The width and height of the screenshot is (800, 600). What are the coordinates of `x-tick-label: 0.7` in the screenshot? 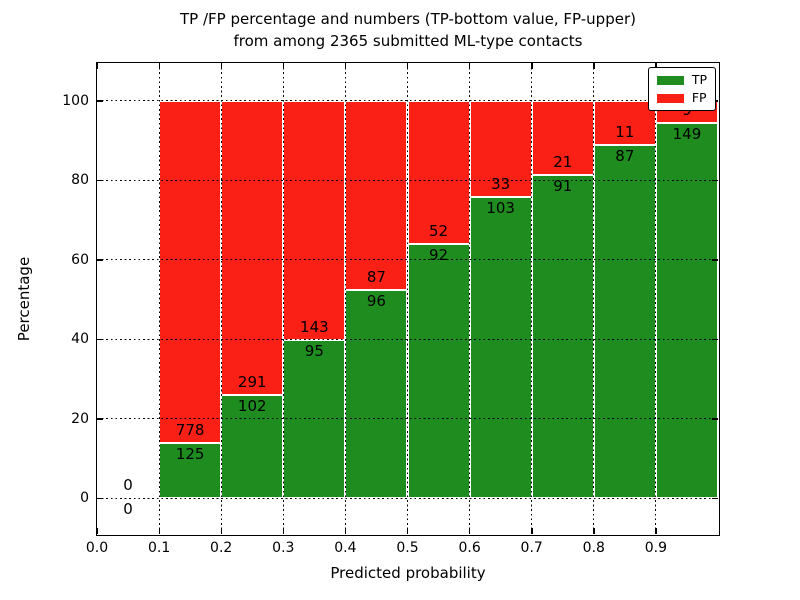 It's located at (531, 548).